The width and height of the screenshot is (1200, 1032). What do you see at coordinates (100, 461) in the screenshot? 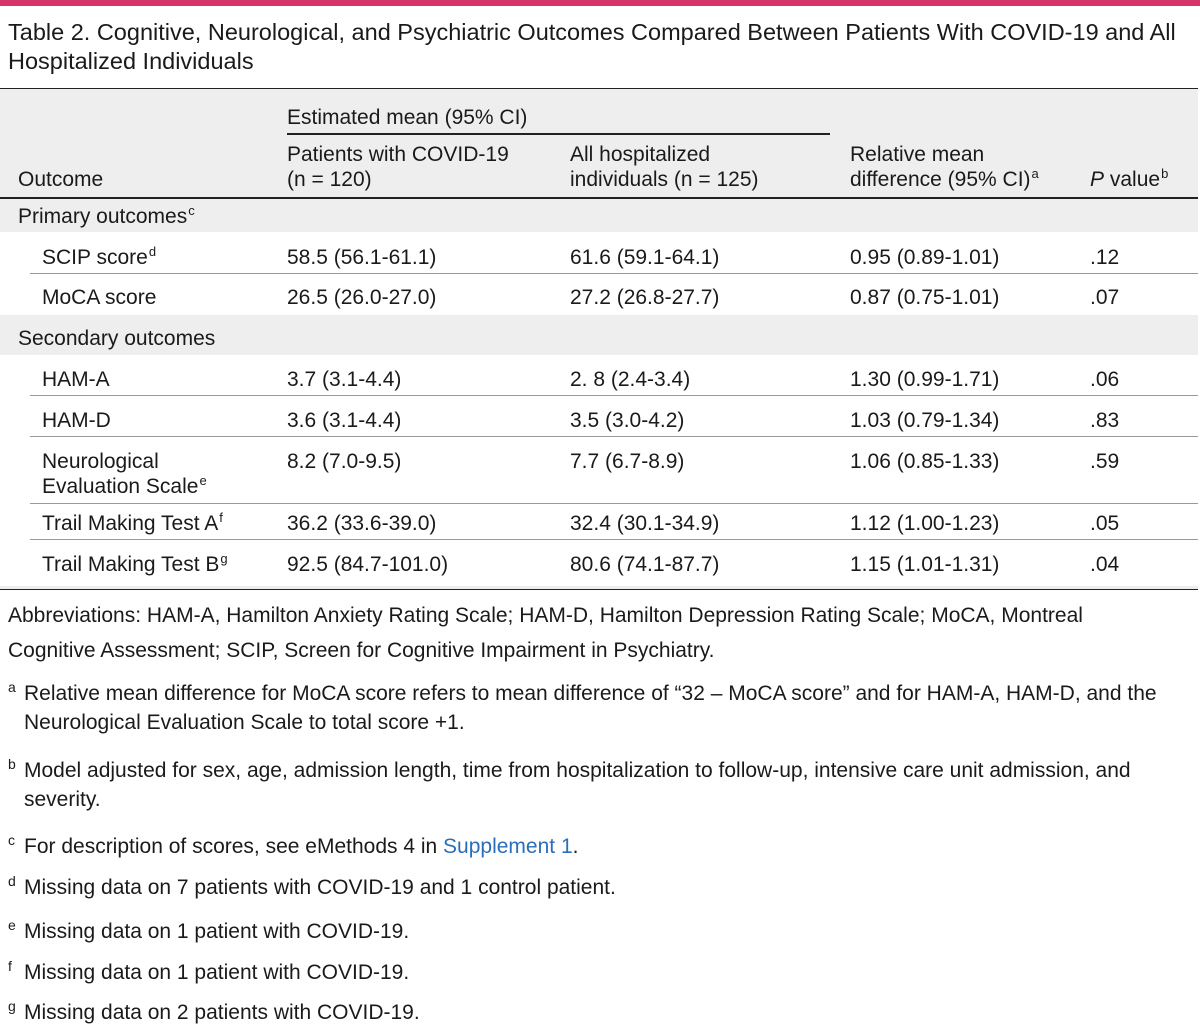
I see `row-name-line1: Neurological` at bounding box center [100, 461].